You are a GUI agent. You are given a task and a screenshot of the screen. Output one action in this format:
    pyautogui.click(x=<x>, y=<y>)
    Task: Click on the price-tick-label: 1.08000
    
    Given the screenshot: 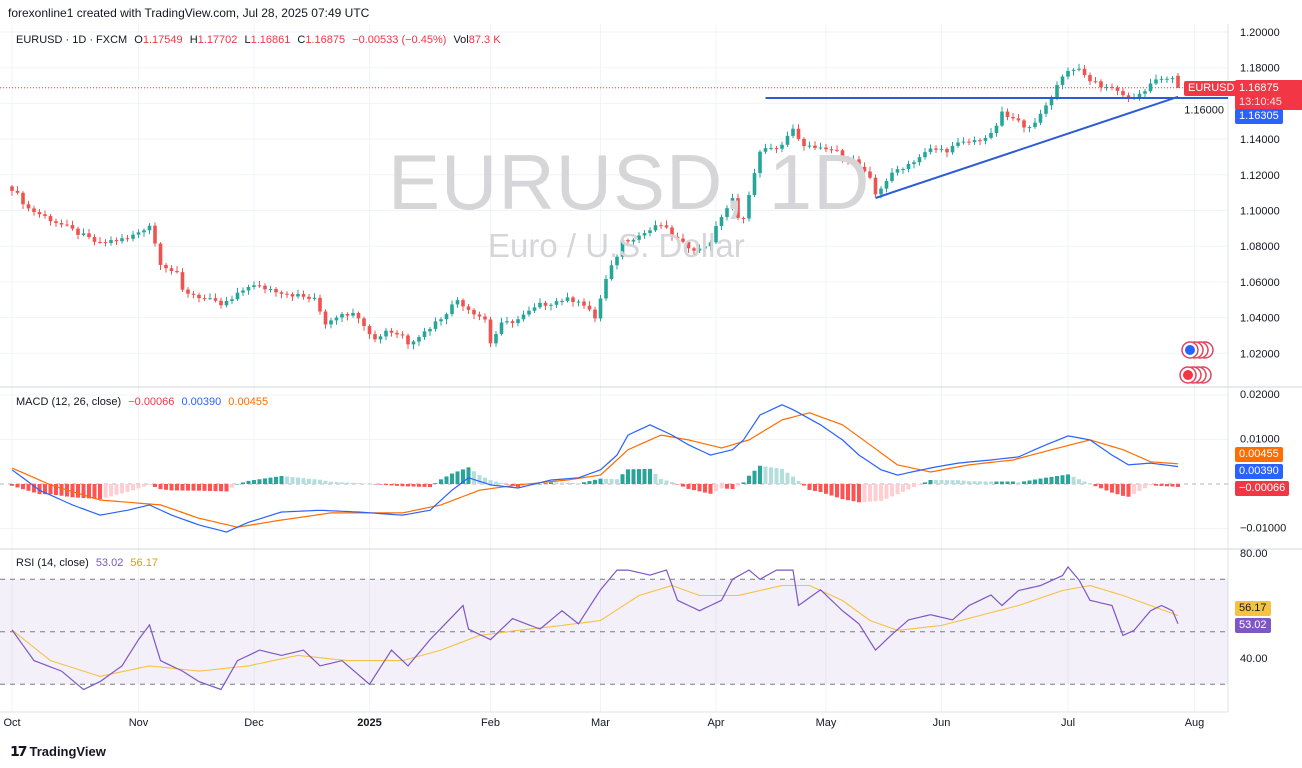 What is the action you would take?
    pyautogui.click(x=1260, y=247)
    